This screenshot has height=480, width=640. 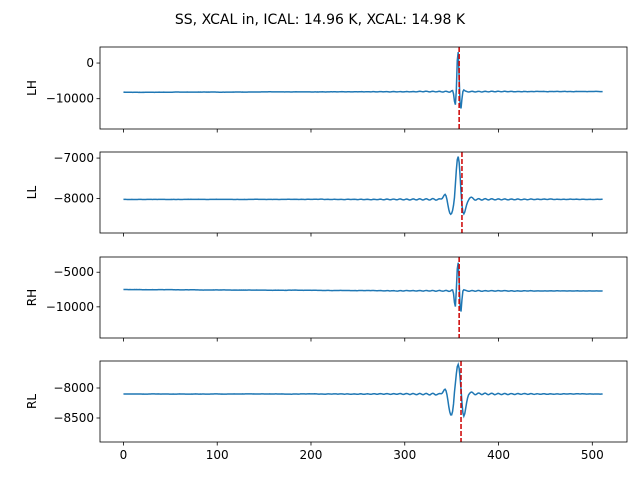 What do you see at coordinates (32, 88) in the screenshot?
I see `ylabel-lh: LH` at bounding box center [32, 88].